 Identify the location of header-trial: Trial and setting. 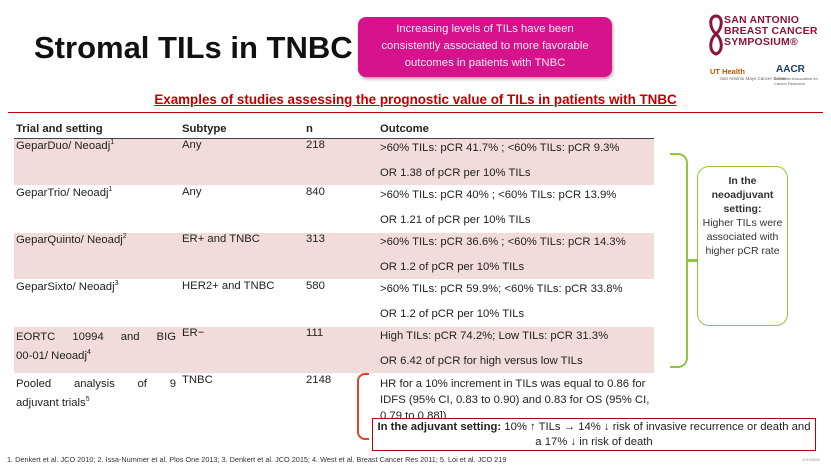
(98, 130).